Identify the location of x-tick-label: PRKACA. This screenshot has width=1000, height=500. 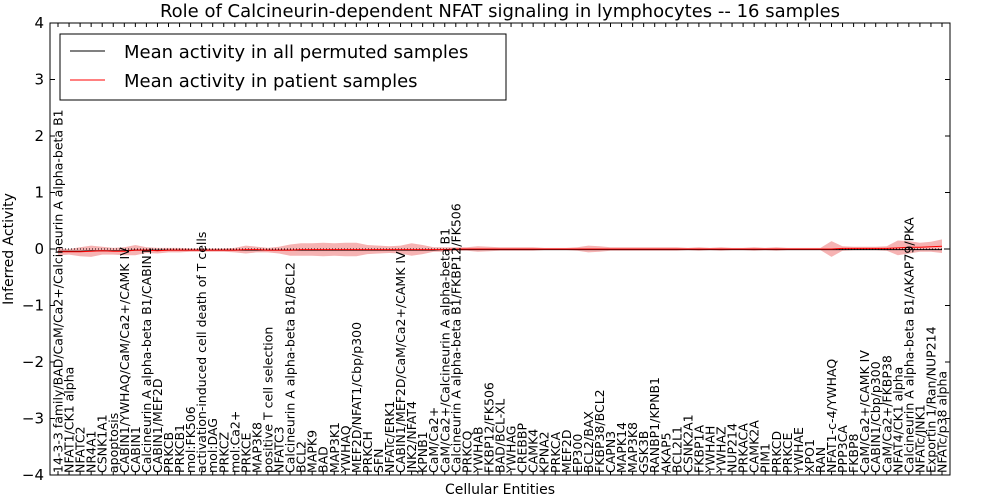
(743, 448).